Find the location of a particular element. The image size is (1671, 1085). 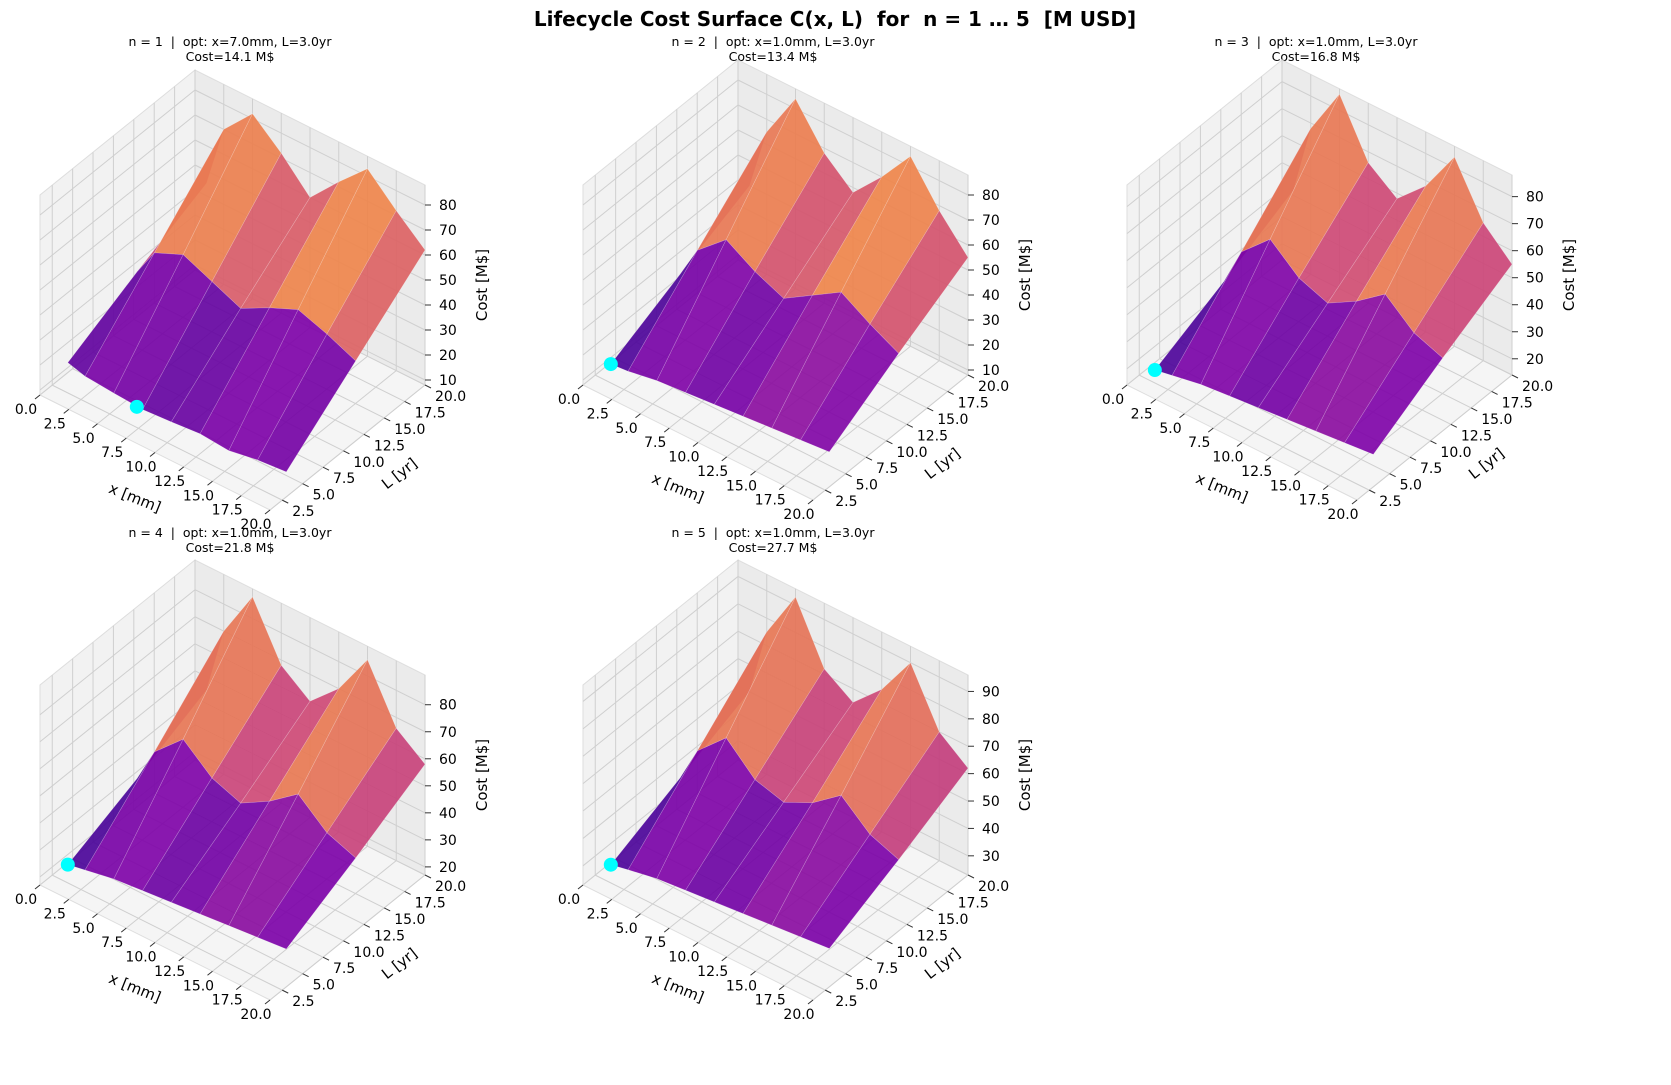

y-tick-label: 20.0 is located at coordinates (1537, 387).